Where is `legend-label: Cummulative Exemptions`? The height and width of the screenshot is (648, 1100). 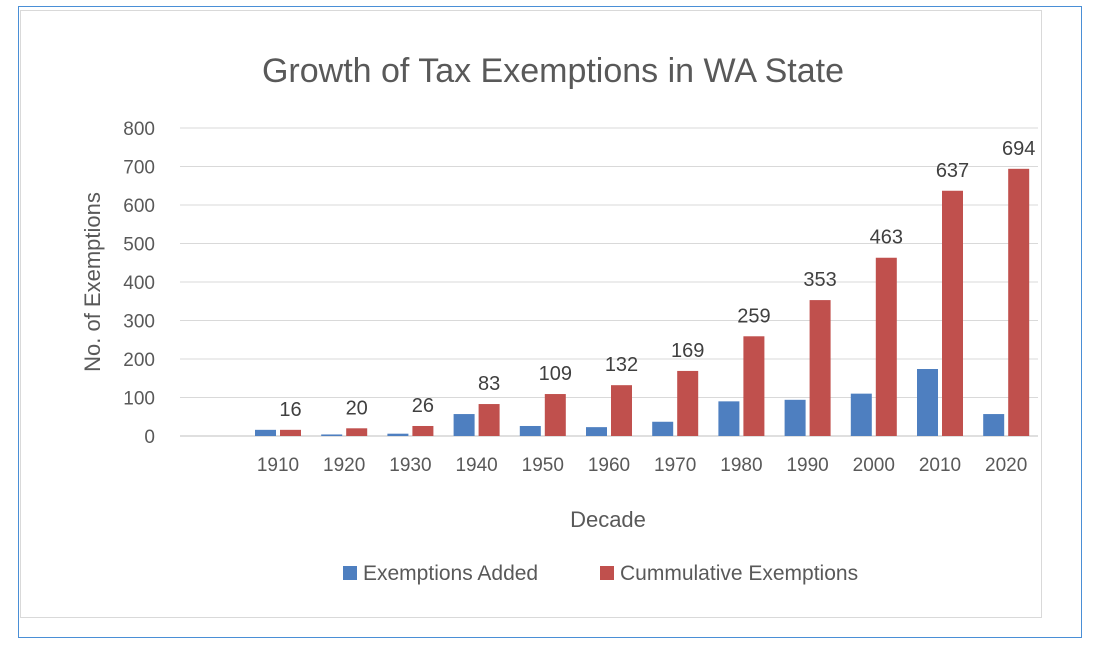 legend-label: Cummulative Exemptions is located at coordinates (739, 573).